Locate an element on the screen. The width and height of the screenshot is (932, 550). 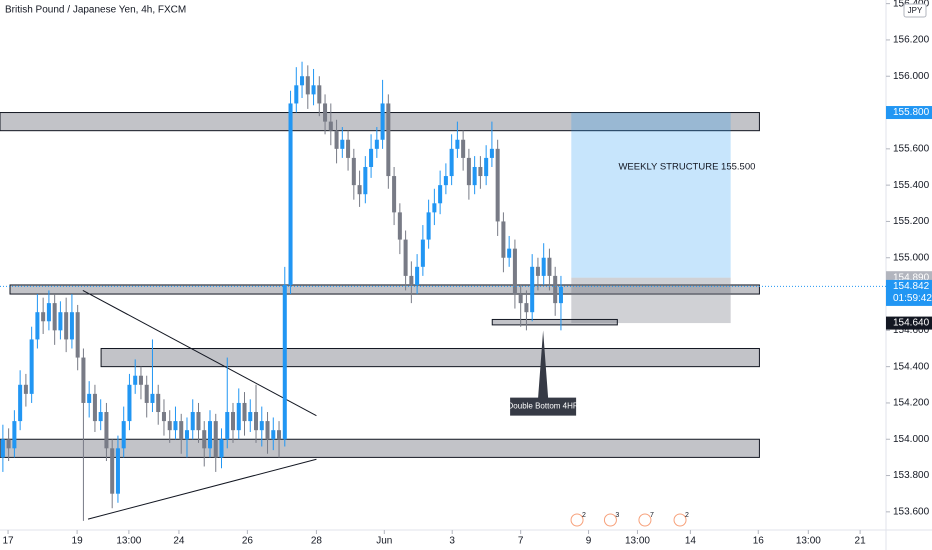
y-tick-label: 154.200 is located at coordinates (911, 403).